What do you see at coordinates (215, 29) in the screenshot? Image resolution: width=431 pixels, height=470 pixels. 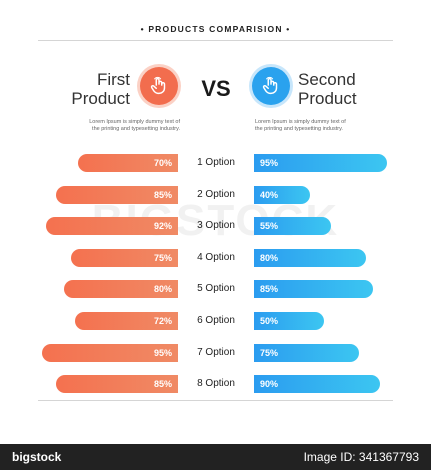 I see `page-title: • PRODUCTS COMPARISION •` at bounding box center [215, 29].